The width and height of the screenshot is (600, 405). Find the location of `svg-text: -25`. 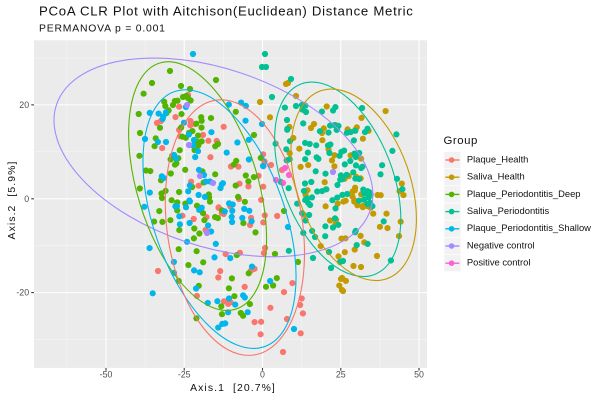

svg-text: -25 is located at coordinates (184, 375).